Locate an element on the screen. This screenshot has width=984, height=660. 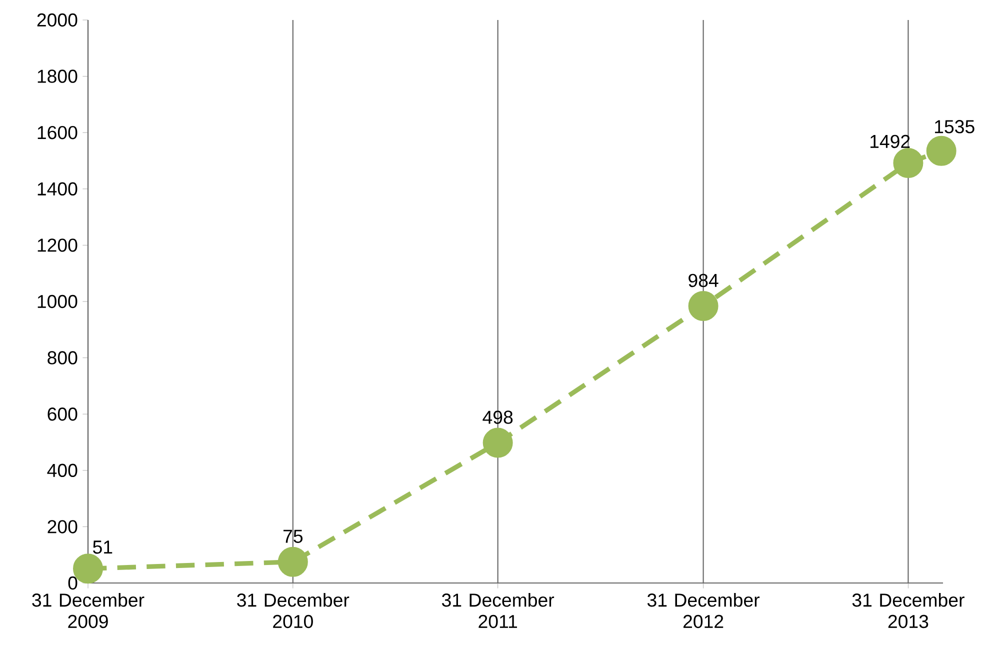
x-tick-label: 31 December 2013 is located at coordinates (908, 610).